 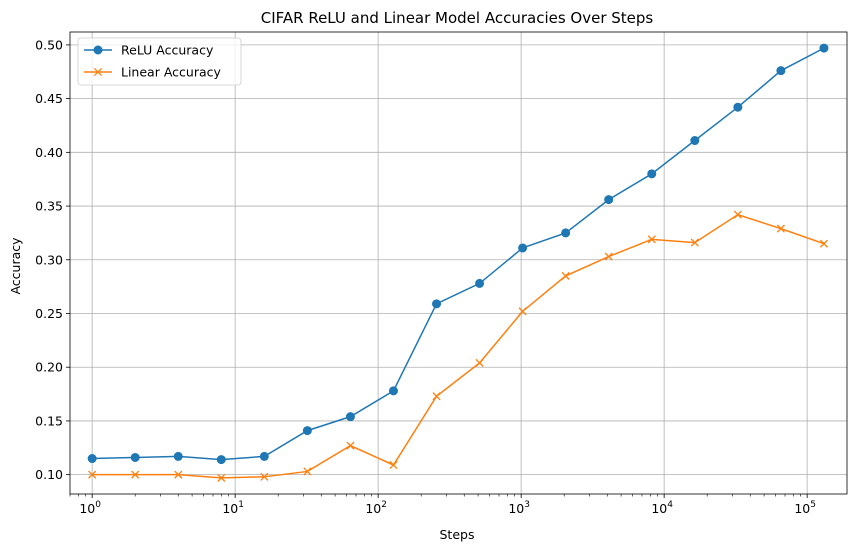 I want to click on x-tick-label: 10², so click(x=376, y=508).